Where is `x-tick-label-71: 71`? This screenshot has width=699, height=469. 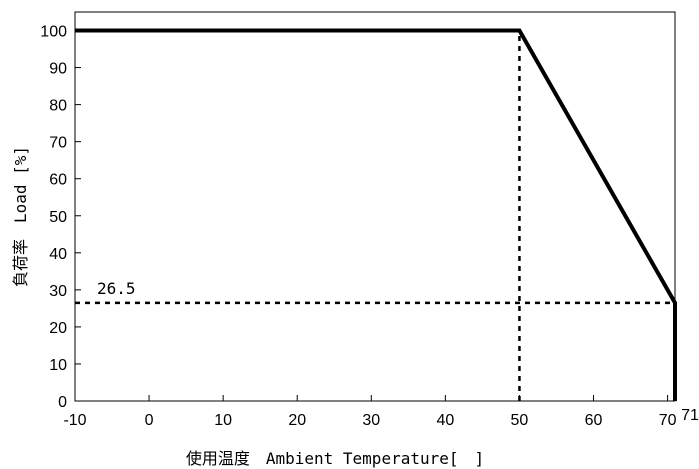
x-tick-label-71: 71 is located at coordinates (690, 415).